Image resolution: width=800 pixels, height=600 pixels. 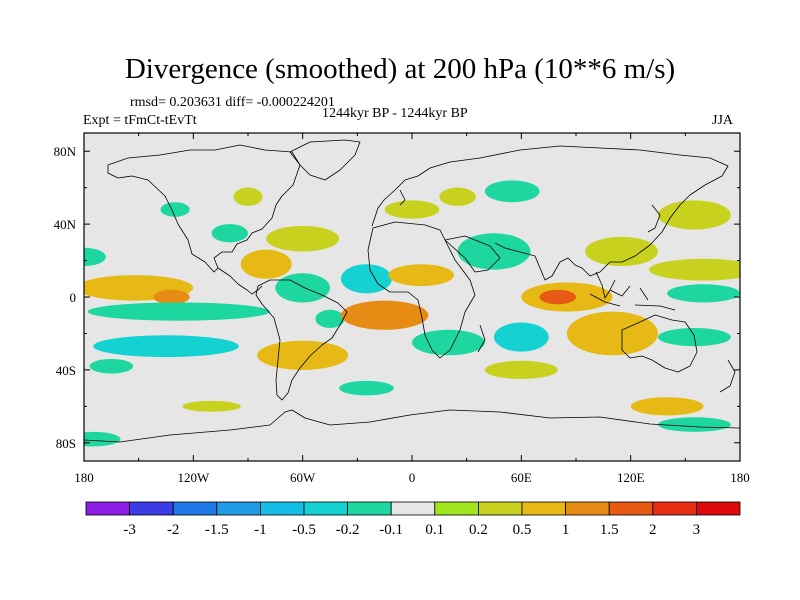 I want to click on coast-indonesia, so click(x=632, y=298).